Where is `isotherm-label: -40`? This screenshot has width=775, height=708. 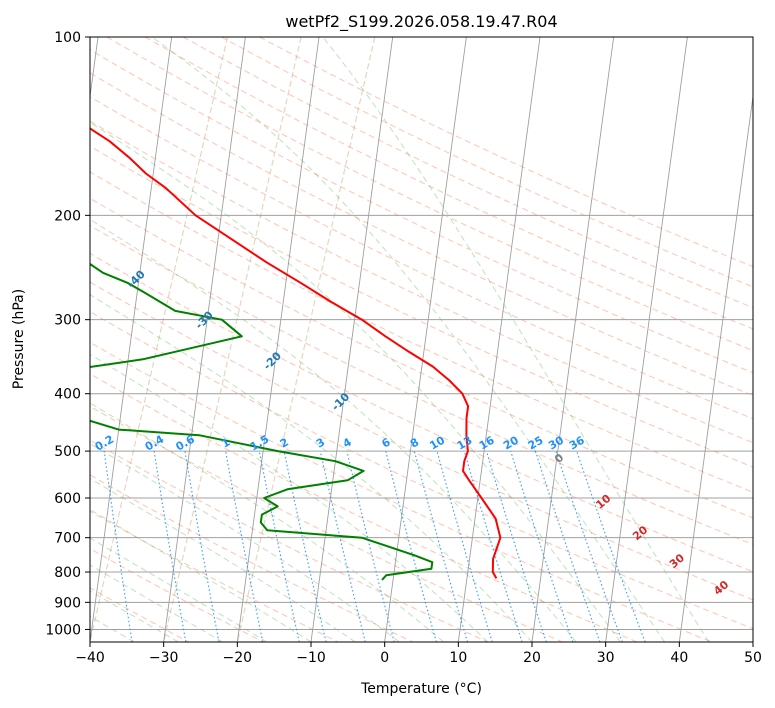
isotherm-label: -40 is located at coordinates (136, 279).